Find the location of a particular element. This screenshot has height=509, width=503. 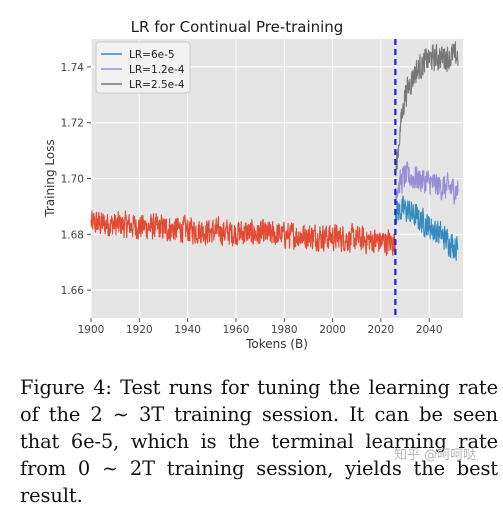

x-axis-label: Tokens (B) is located at coordinates (276, 344).